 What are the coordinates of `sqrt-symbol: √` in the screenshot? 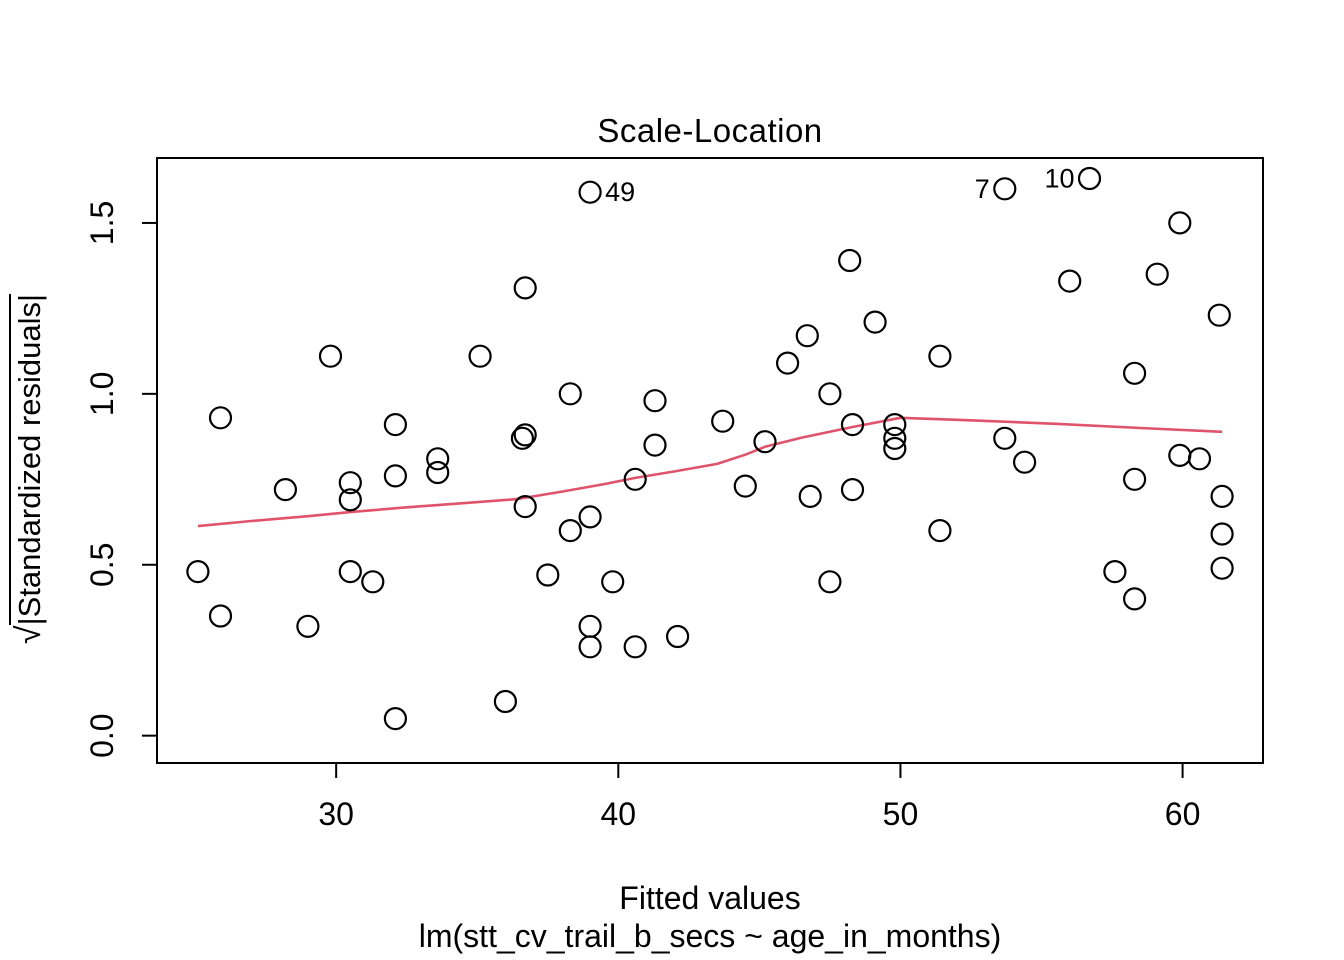 It's located at (29, 635).